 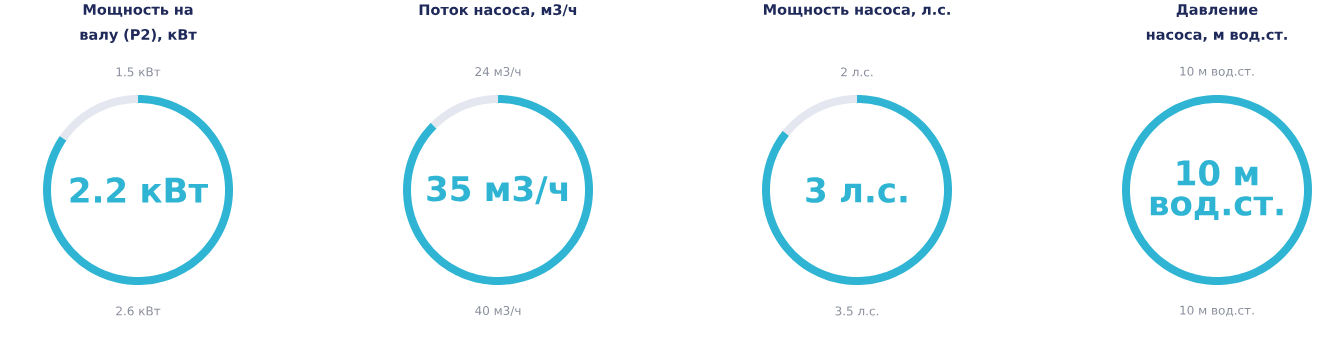 What do you see at coordinates (1216, 23) in the screenshot?
I see `chart-title: Давление насоса, м вод.ст.` at bounding box center [1216, 23].